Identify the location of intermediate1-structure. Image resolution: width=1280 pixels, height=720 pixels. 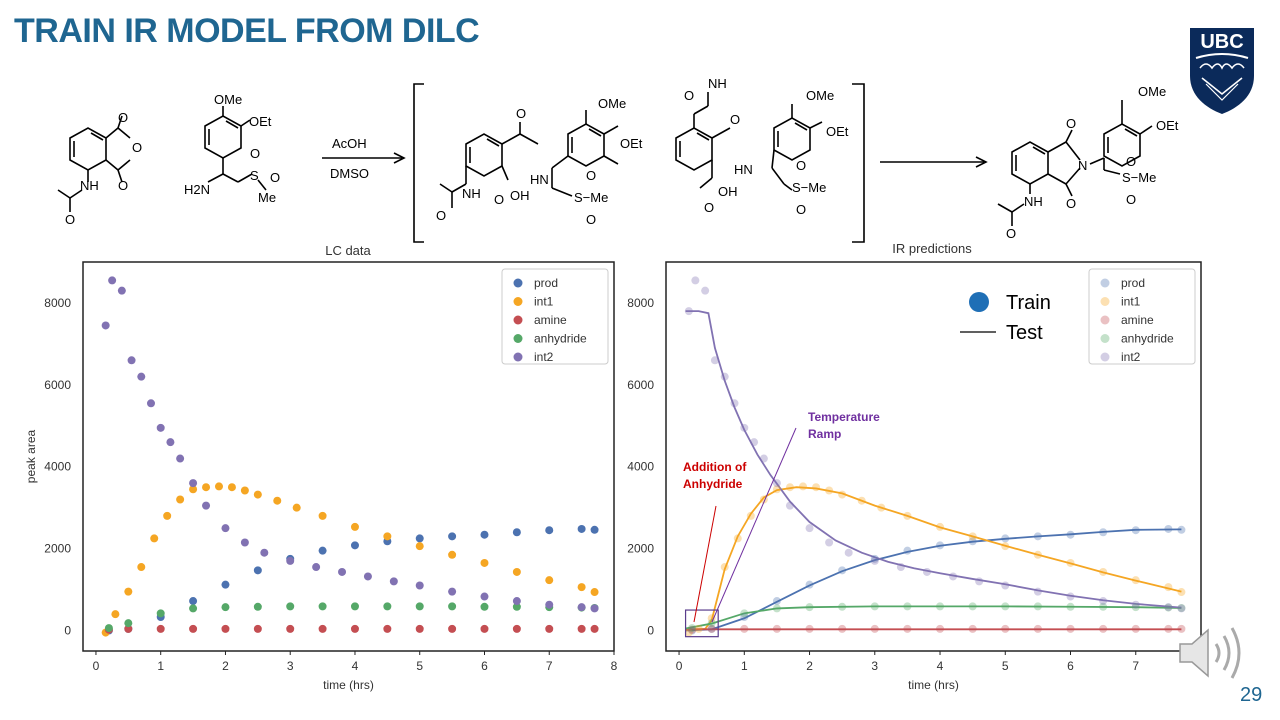
(529, 159).